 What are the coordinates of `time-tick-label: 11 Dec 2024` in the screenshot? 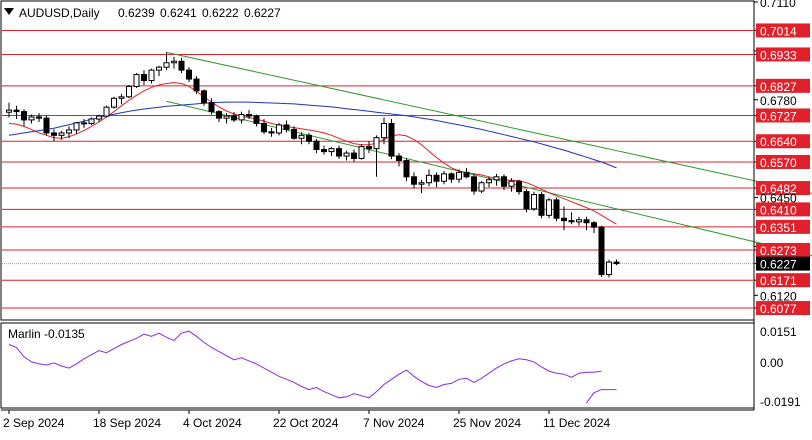 It's located at (576, 423).